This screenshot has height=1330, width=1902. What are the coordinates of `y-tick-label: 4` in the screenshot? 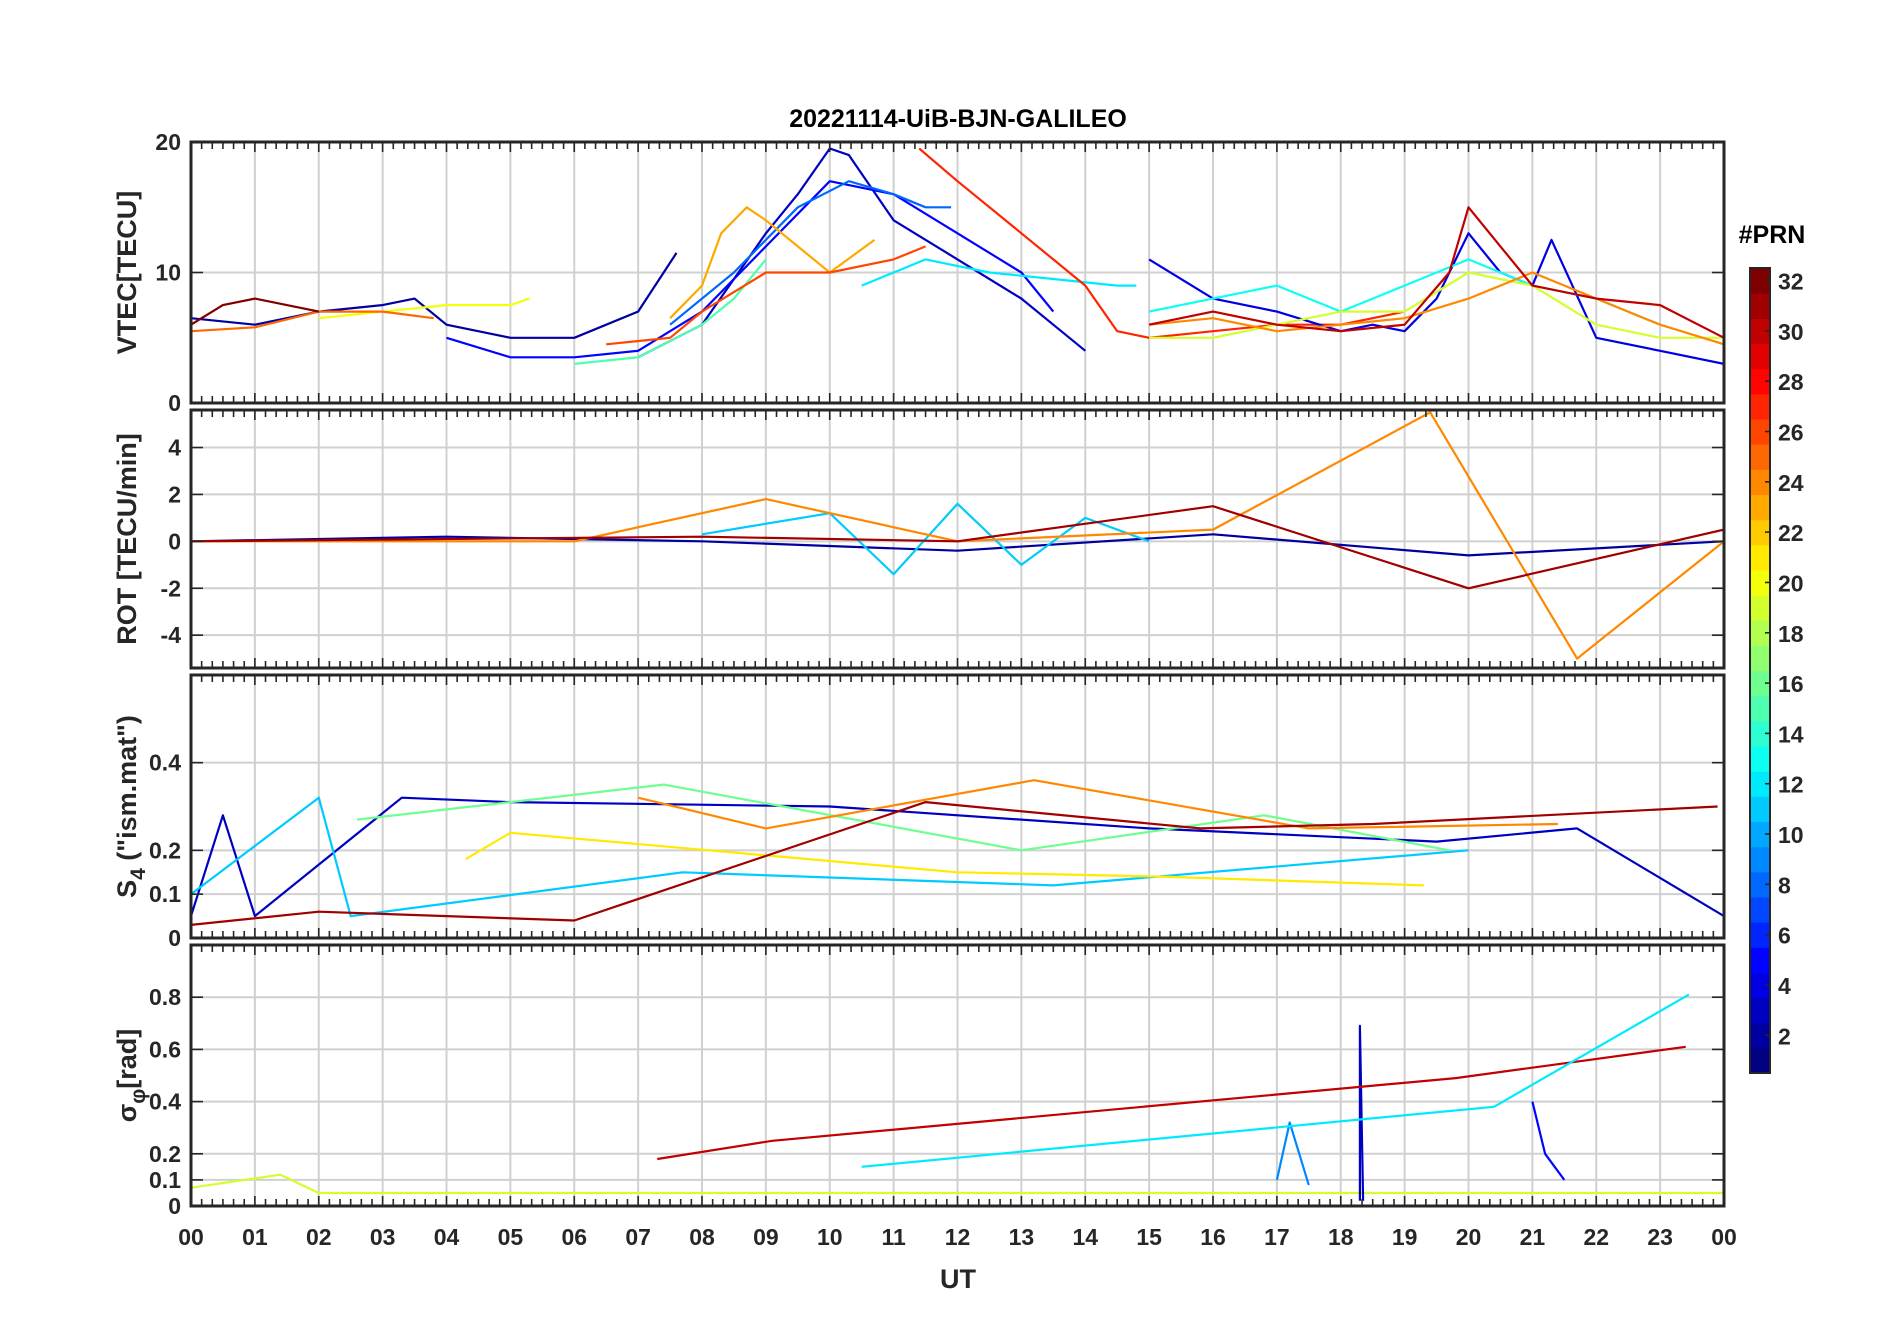 It's located at (174, 448).